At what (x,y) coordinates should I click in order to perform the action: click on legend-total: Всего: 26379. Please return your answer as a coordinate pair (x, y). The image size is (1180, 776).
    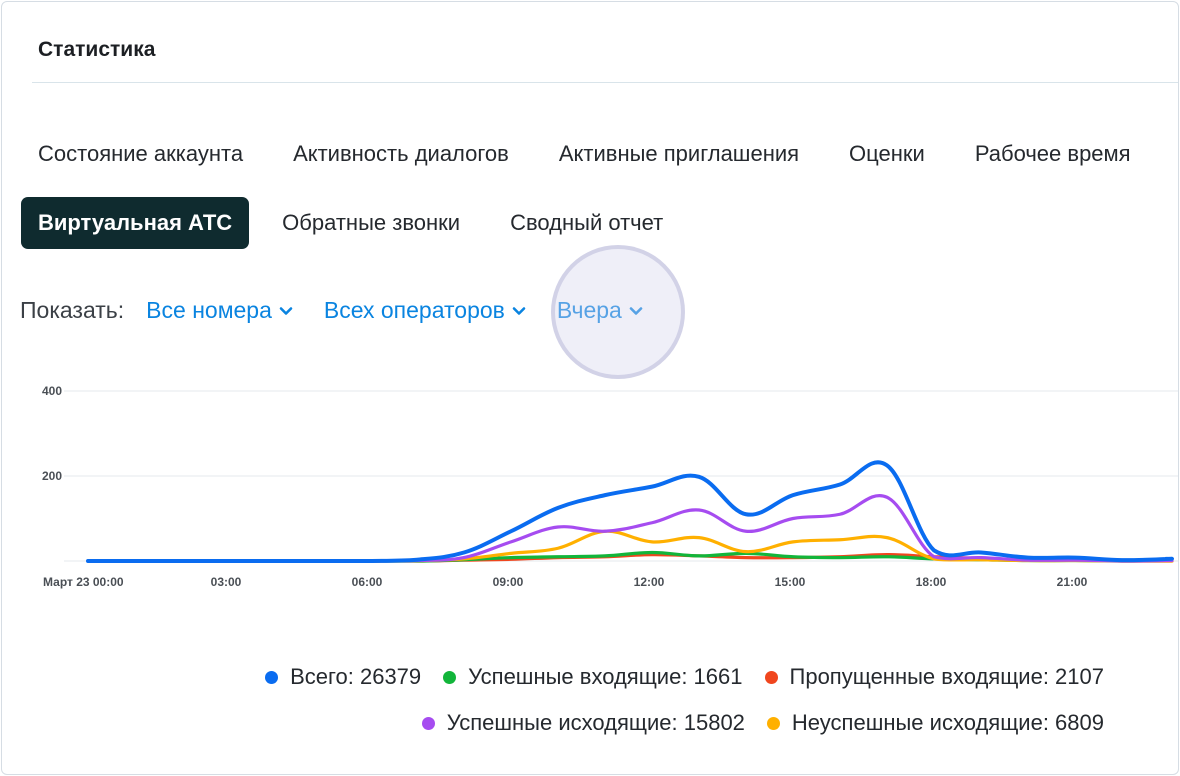
    Looking at the image, I should click on (343, 677).